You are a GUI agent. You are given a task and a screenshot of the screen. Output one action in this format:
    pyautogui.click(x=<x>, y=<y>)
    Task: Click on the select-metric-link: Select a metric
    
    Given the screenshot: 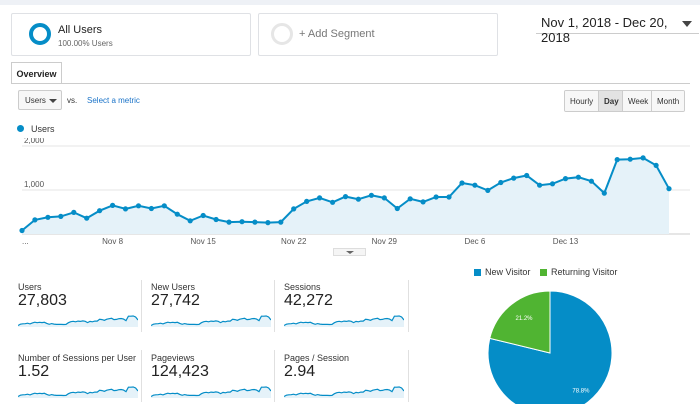 What is the action you would take?
    pyautogui.click(x=113, y=100)
    